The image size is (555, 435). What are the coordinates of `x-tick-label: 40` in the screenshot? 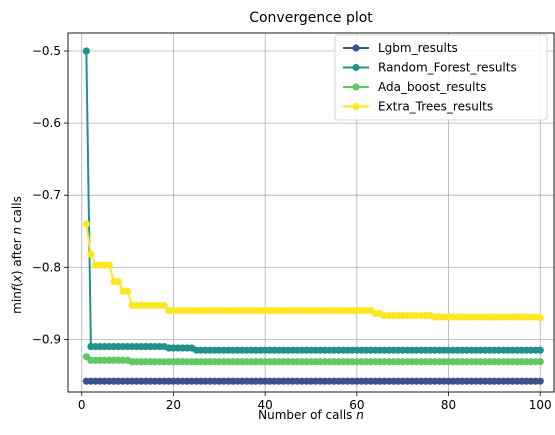 It's located at (265, 405).